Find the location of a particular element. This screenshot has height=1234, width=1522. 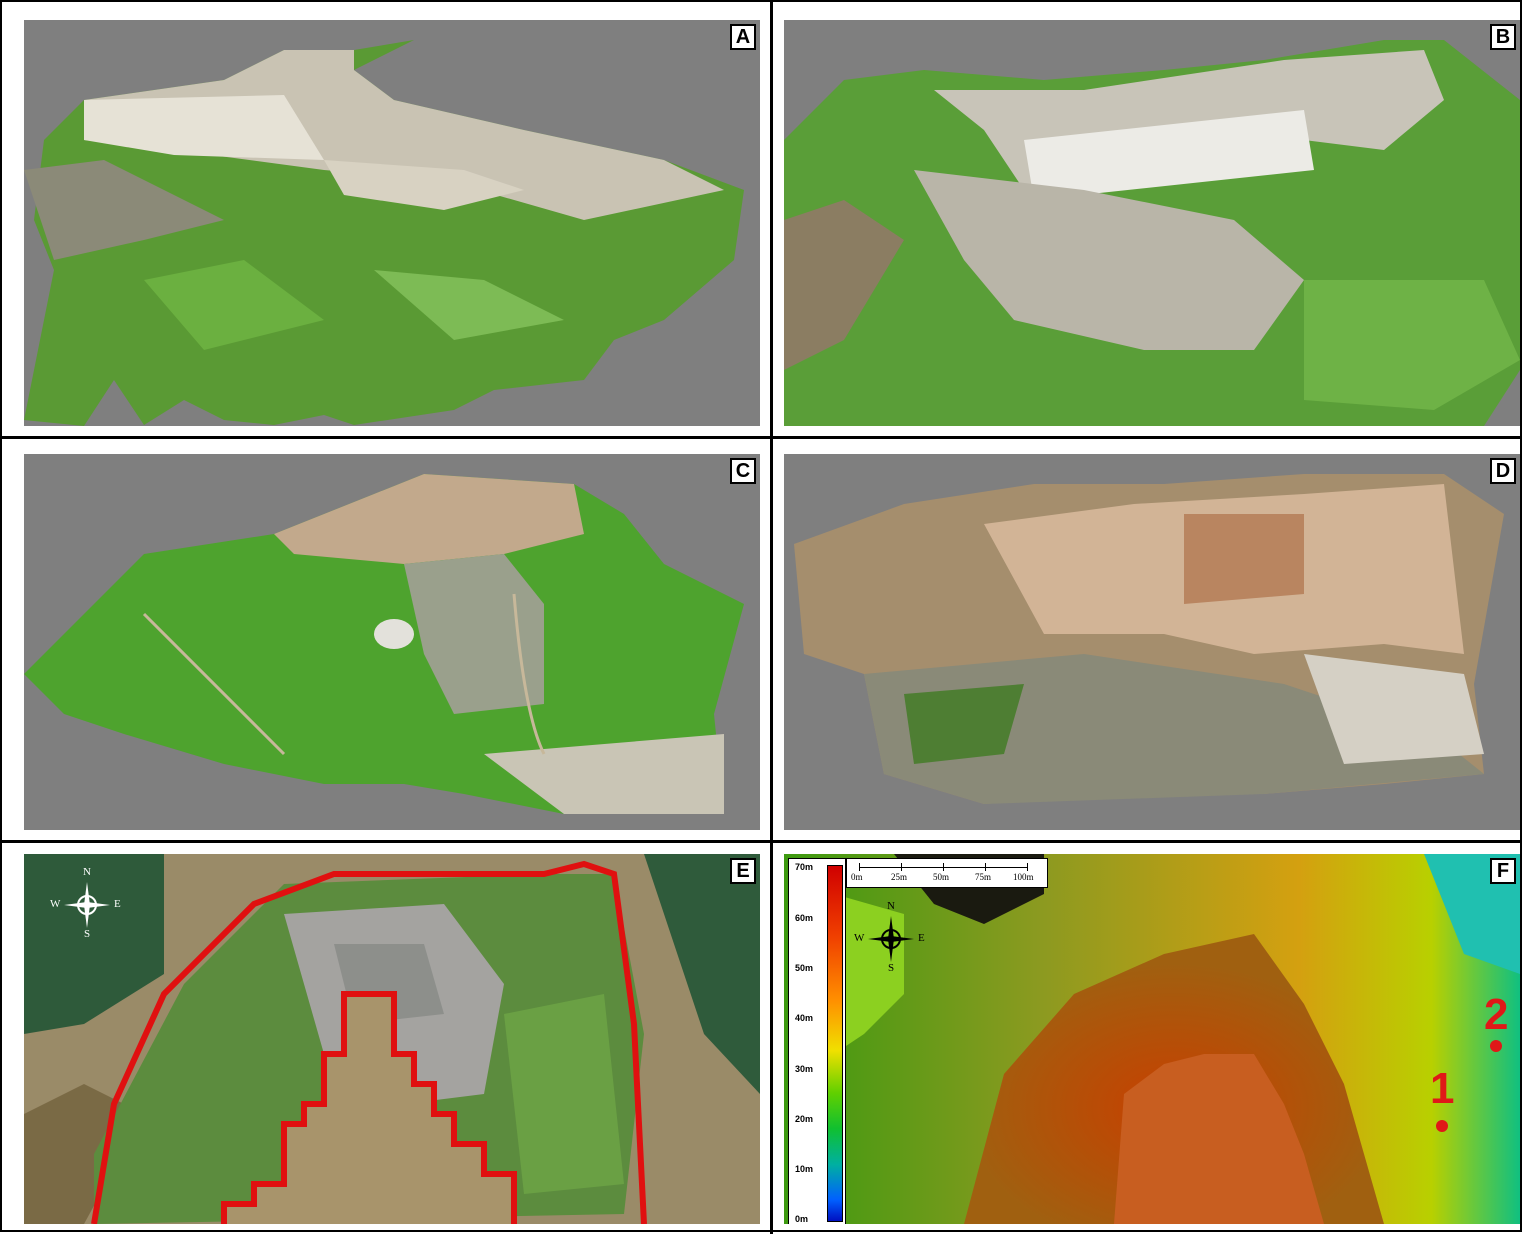

aerial-photo-e is located at coordinates (392, 1039).